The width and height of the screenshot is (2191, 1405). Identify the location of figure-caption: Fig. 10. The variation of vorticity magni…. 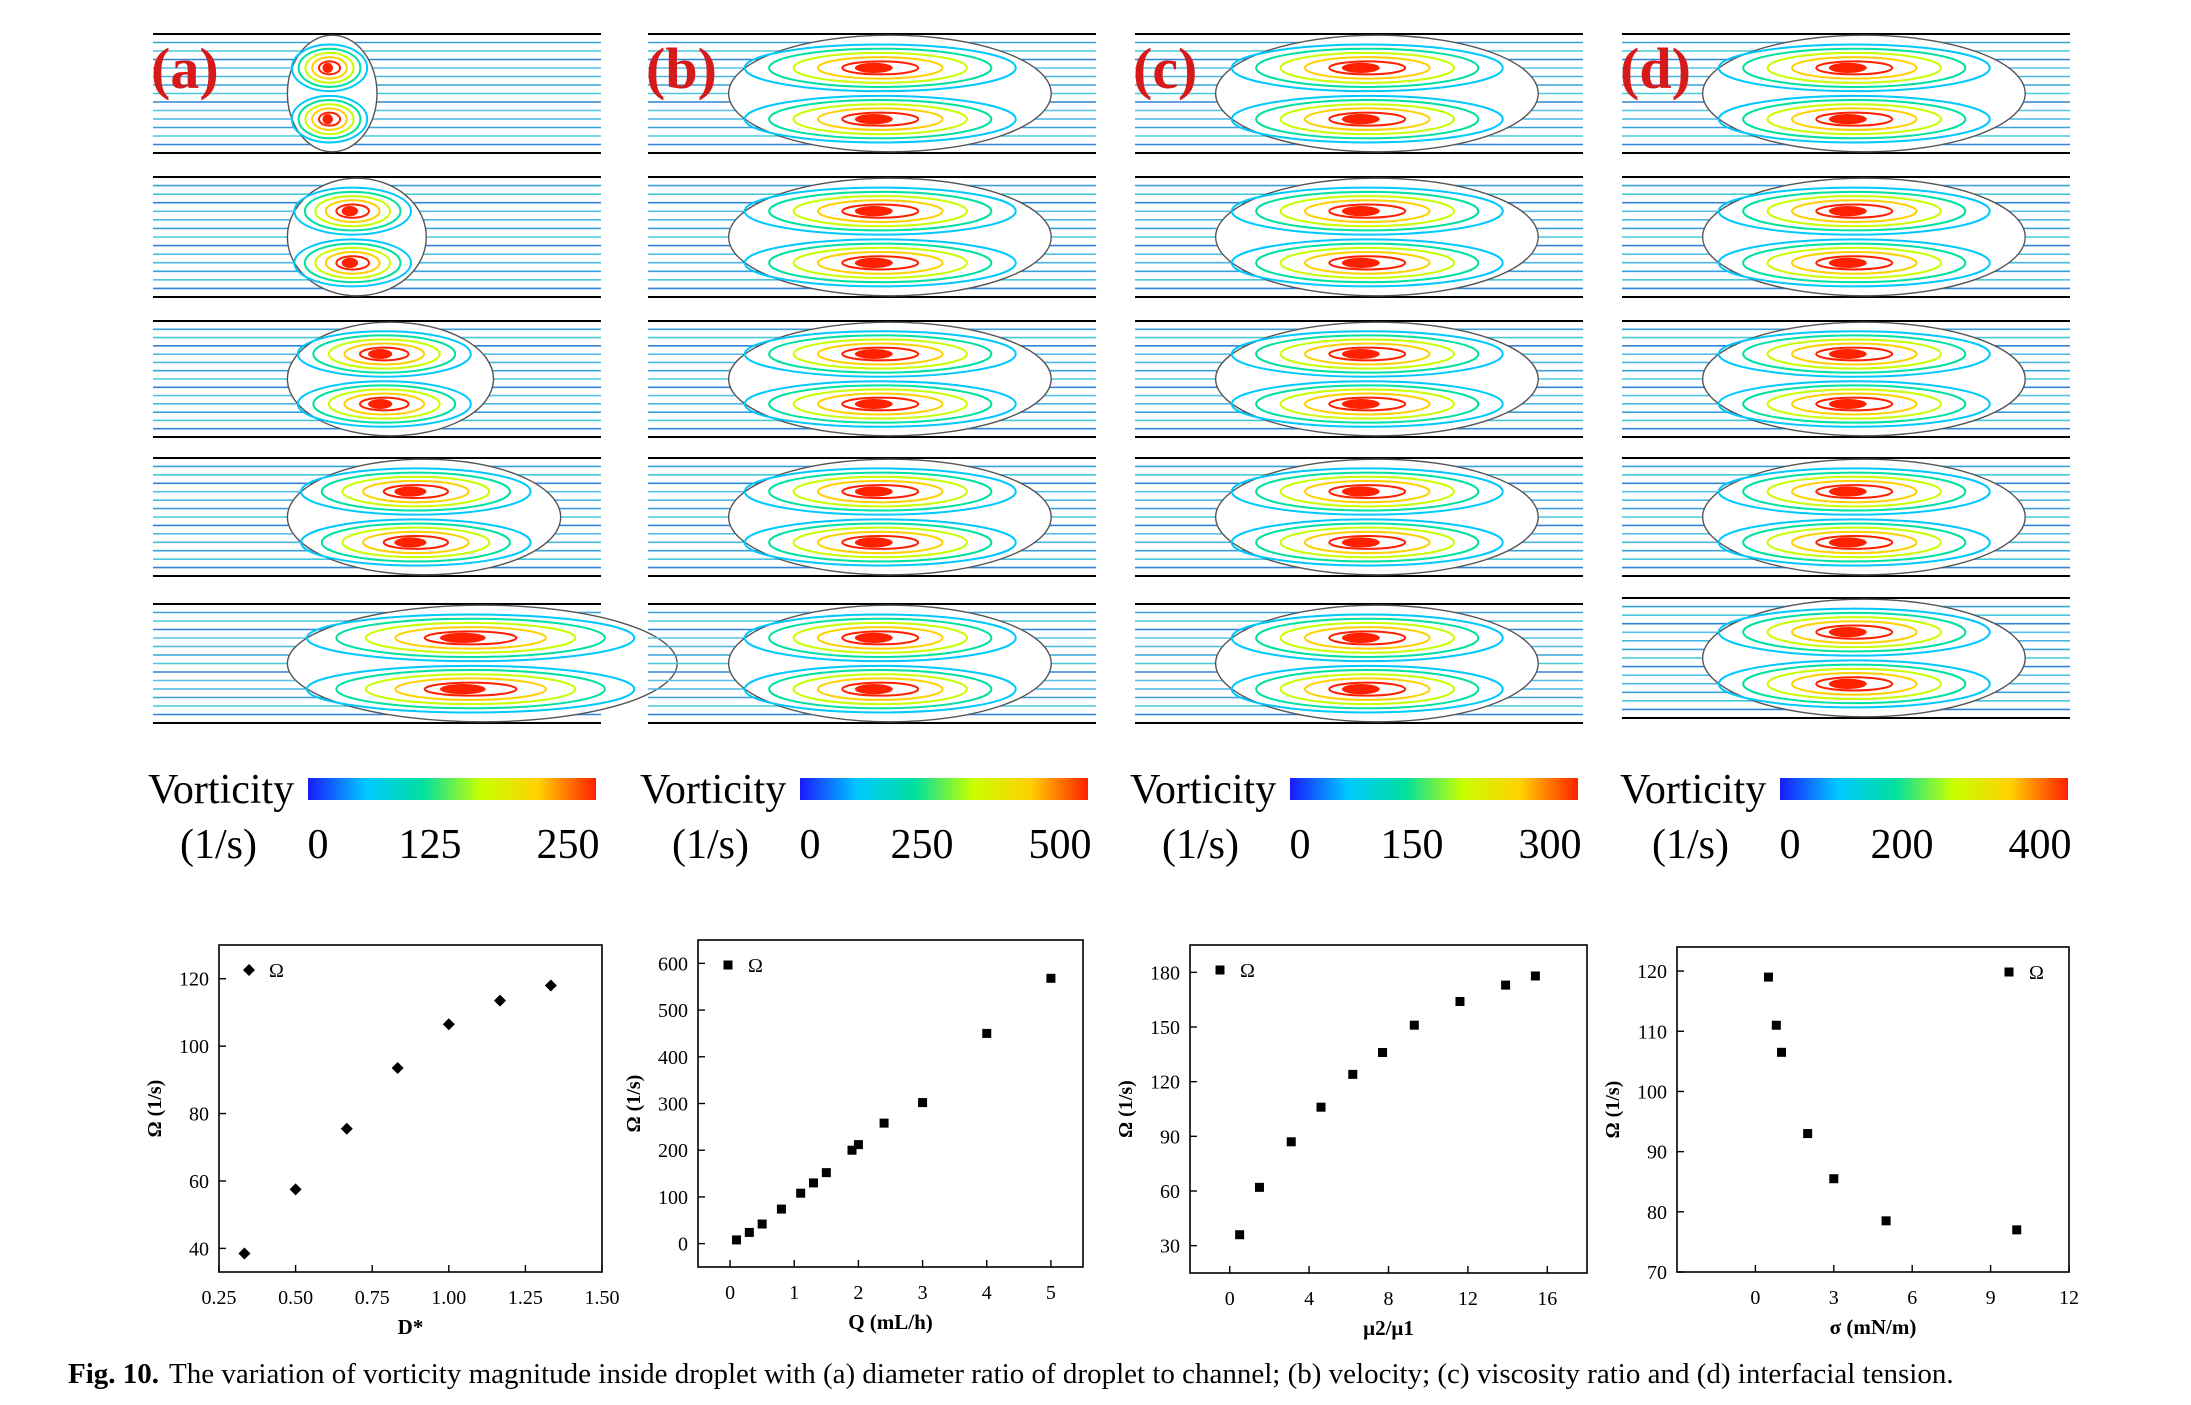
(1011, 1374).